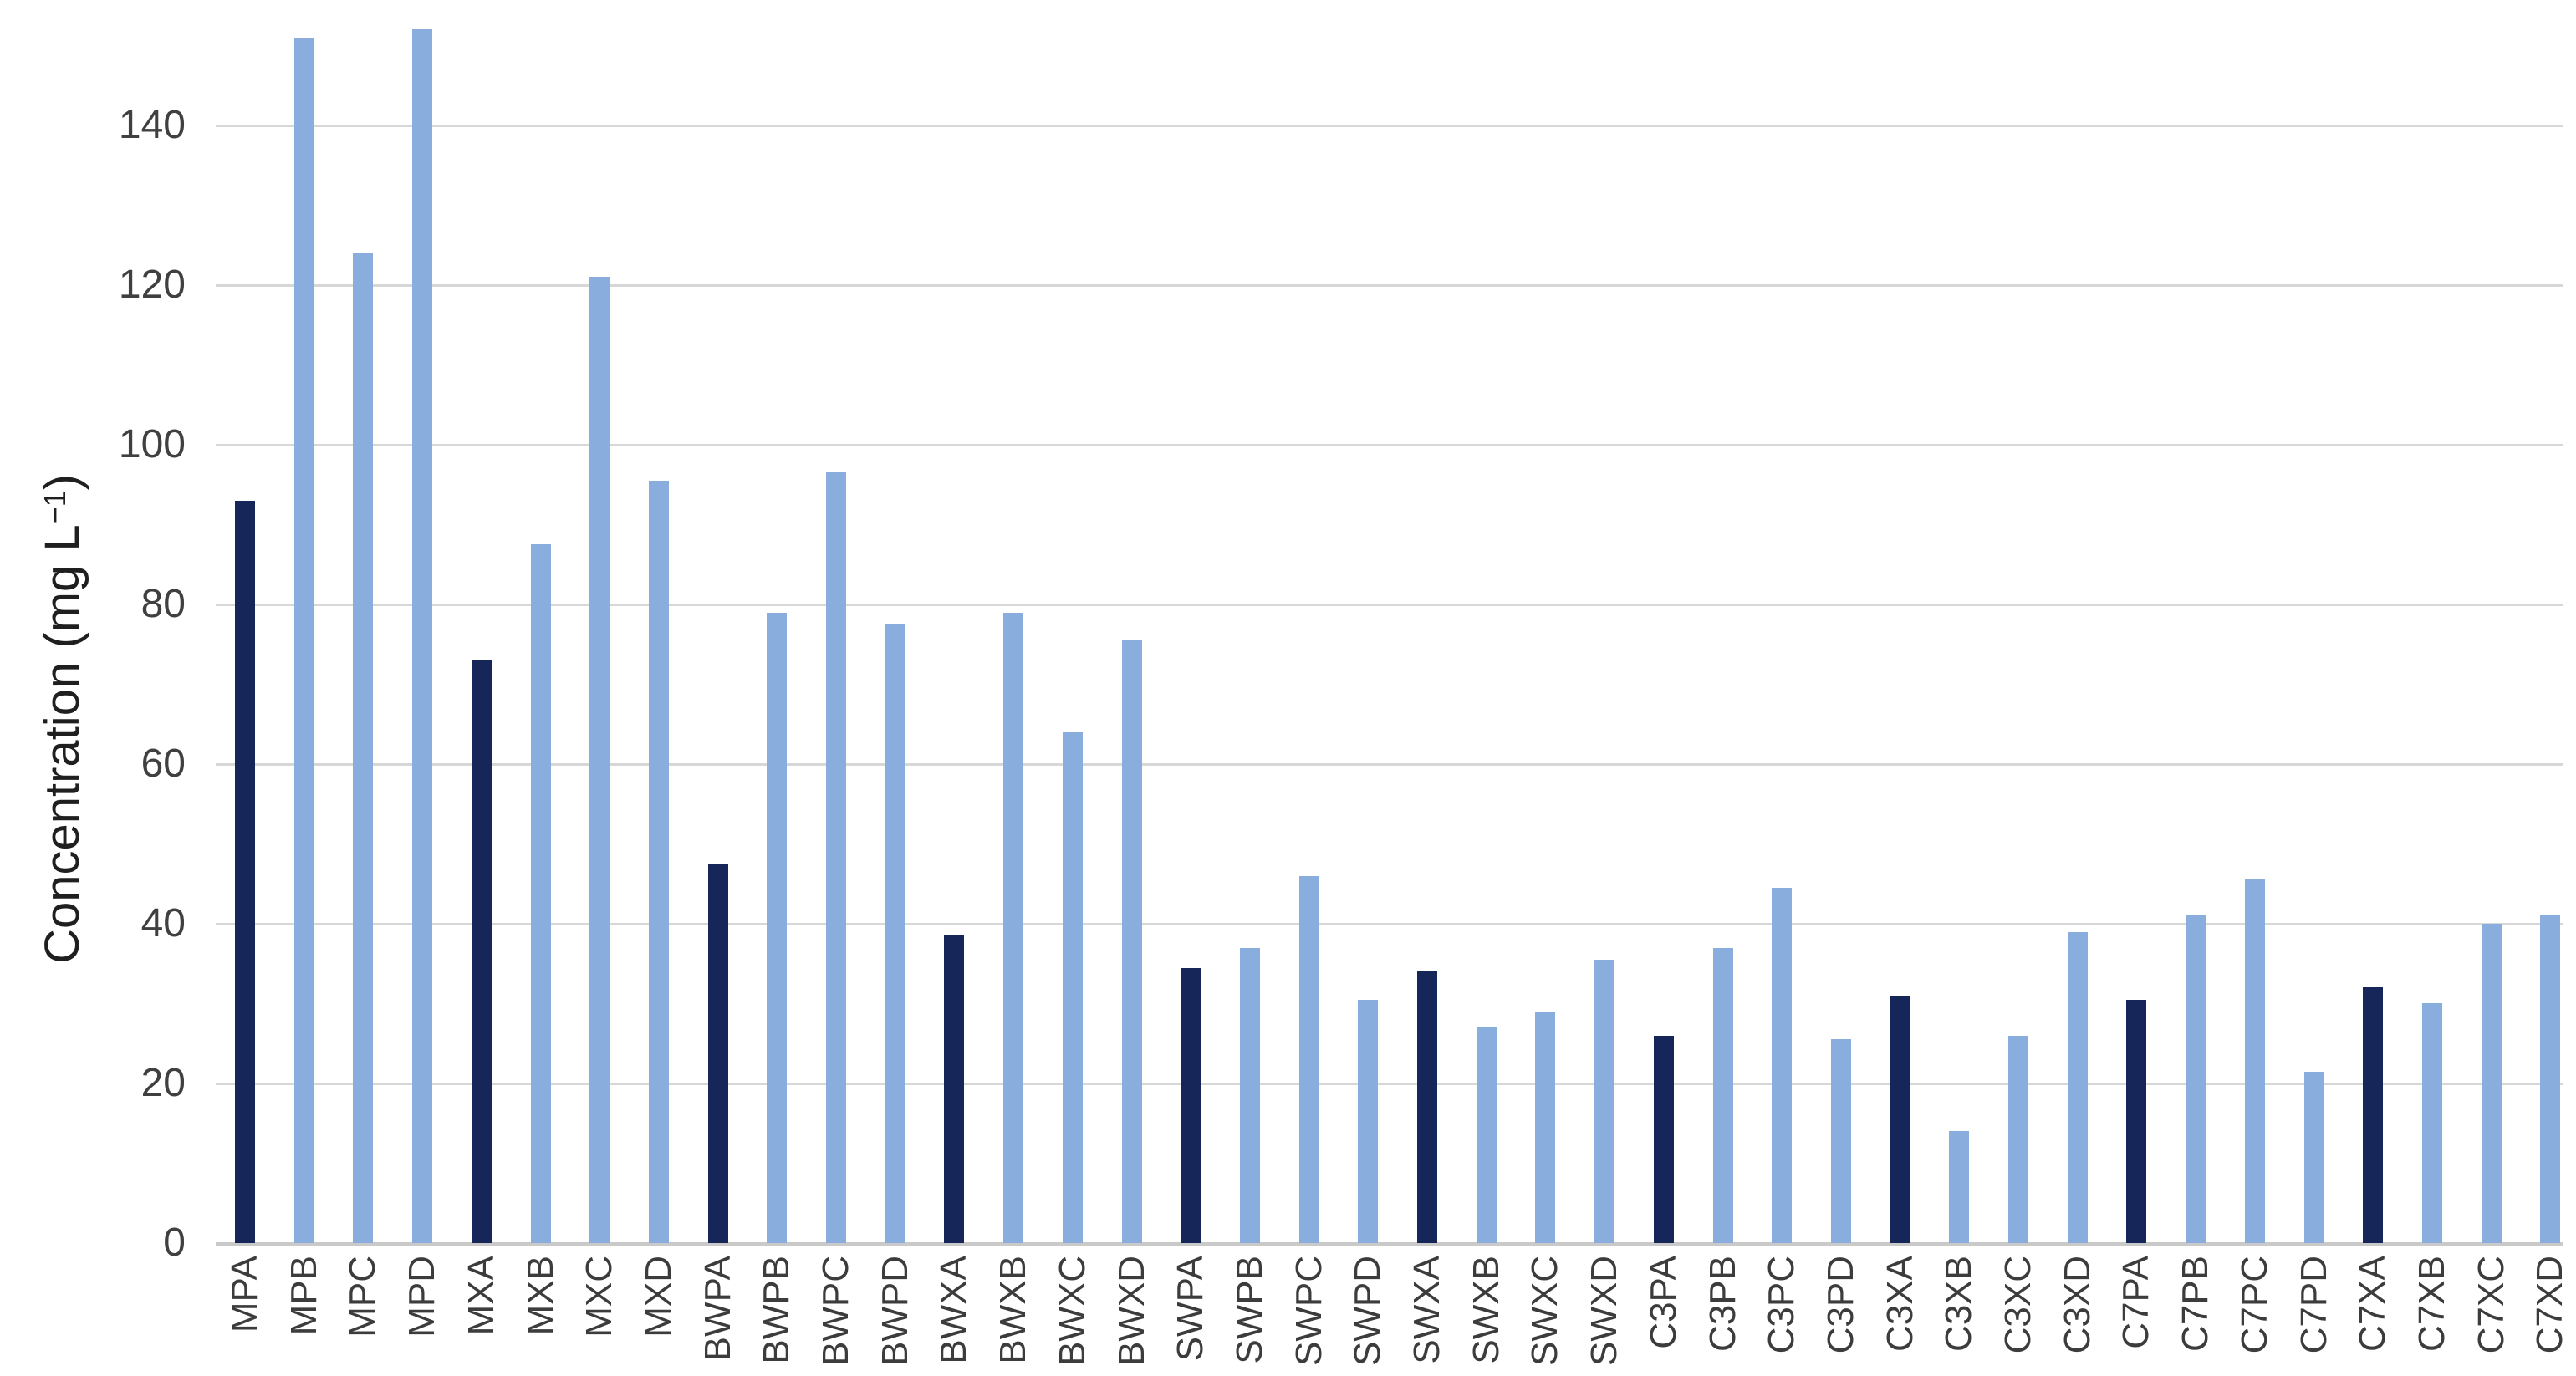 Image resolution: width=2576 pixels, height=1376 pixels. I want to click on bar-MPC, so click(363, 748).